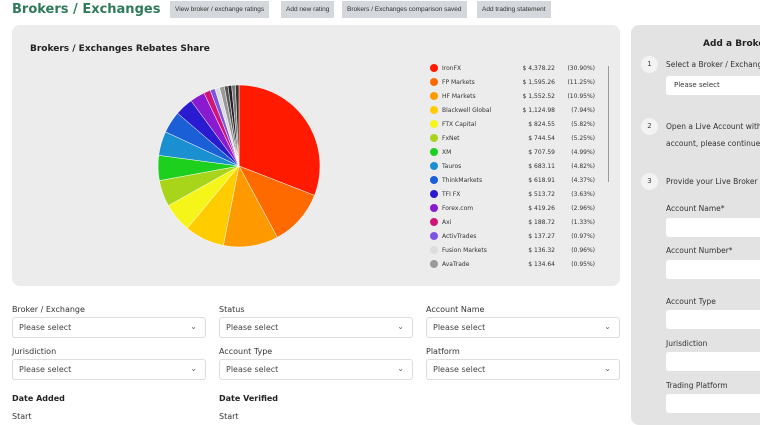 The width and height of the screenshot is (760, 425). I want to click on filter-label: Jurisdiction, so click(34, 351).